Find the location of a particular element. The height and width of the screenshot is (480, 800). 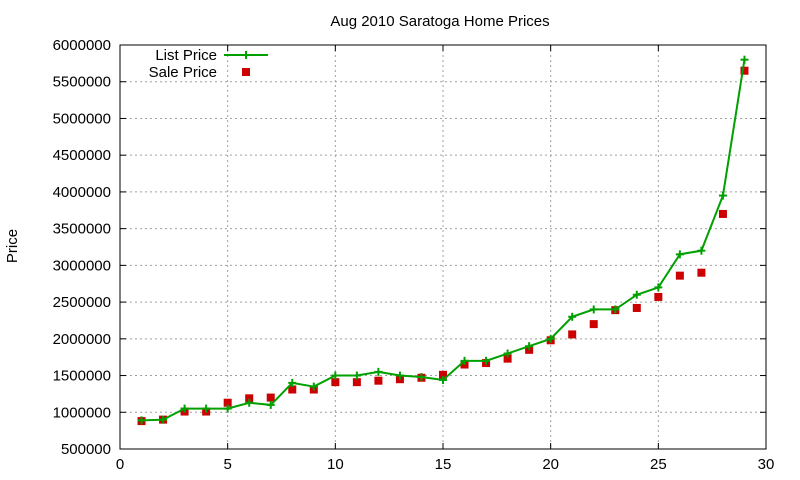

y-tick-label: 5500000 is located at coordinates (82, 82).